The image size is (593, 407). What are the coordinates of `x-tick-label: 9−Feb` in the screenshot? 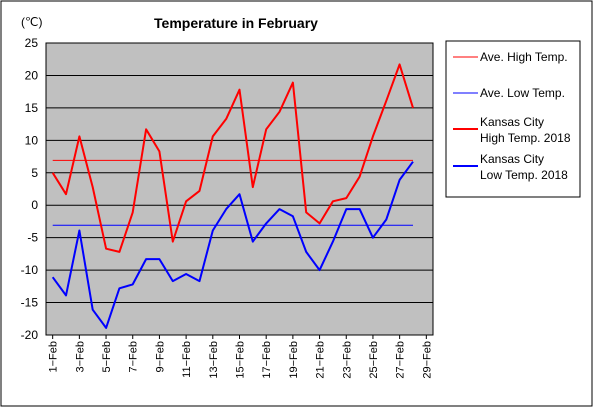 It's located at (160, 357).